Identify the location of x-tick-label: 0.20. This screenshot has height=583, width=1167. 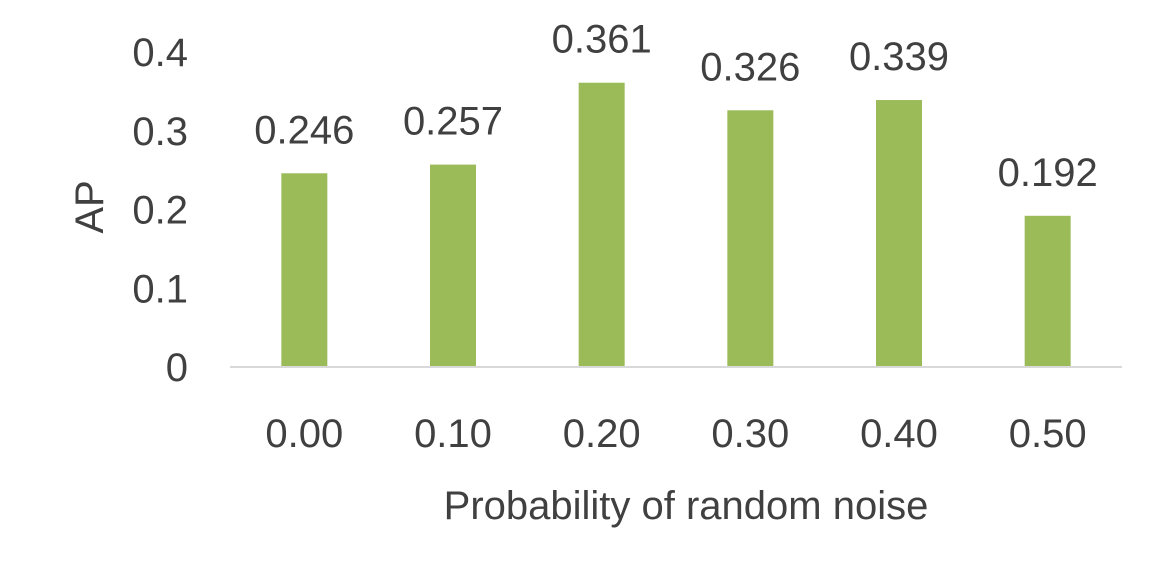
(602, 434).